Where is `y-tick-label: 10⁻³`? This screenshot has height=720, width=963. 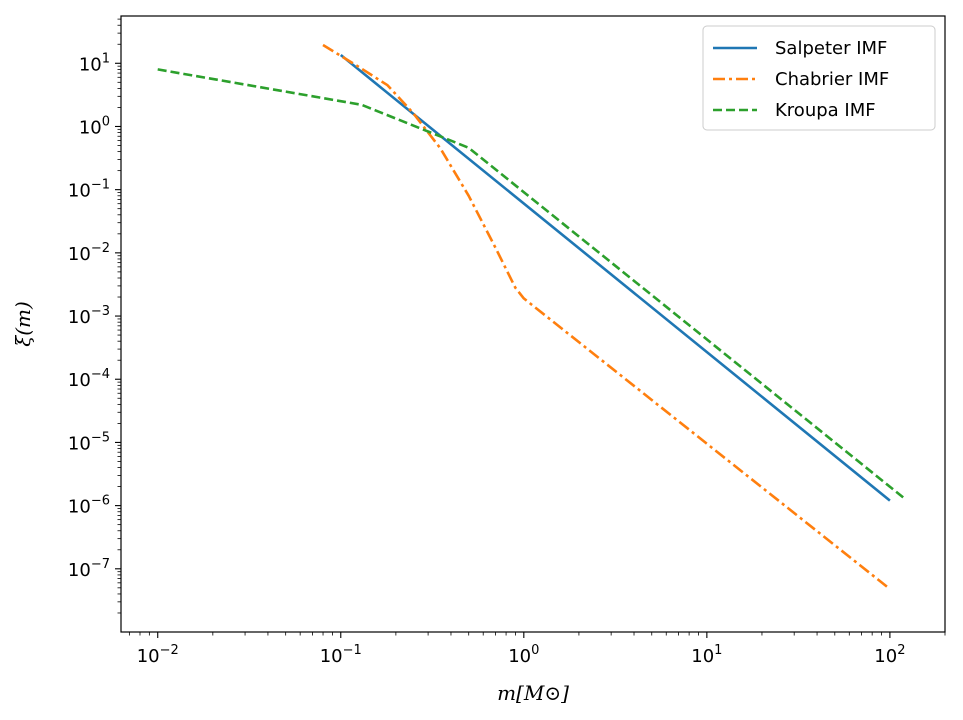
y-tick-label: 10⁻³ is located at coordinates (89, 316).